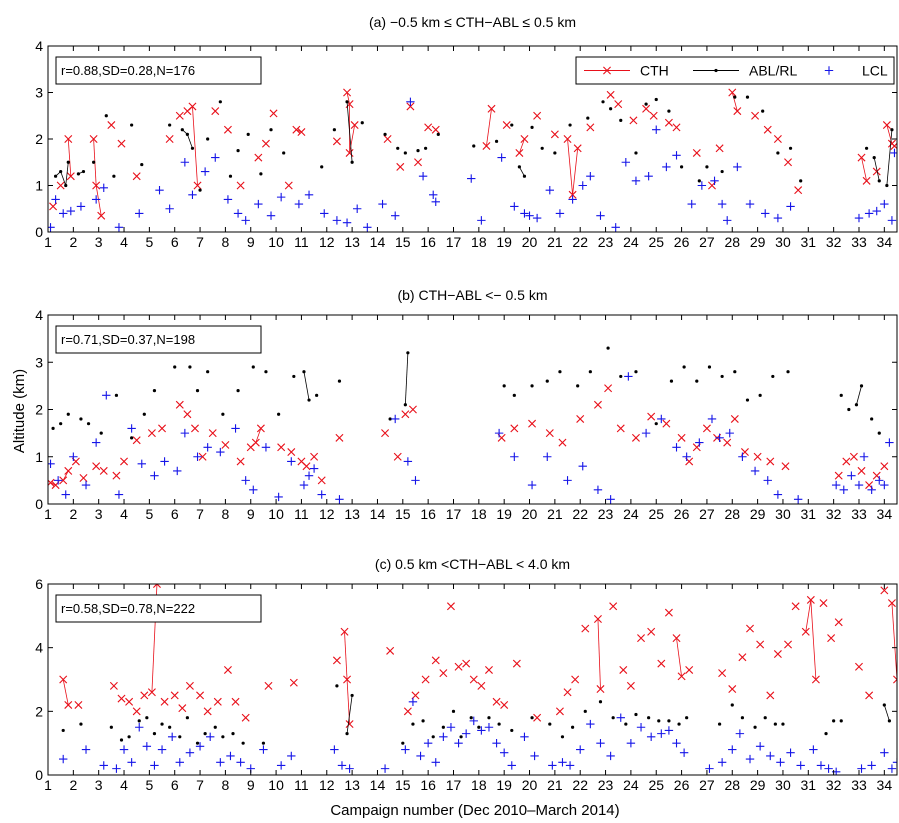 Image resolution: width=899 pixels, height=823 pixels. I want to click on x-tick-label: 26, so click(682, 514).